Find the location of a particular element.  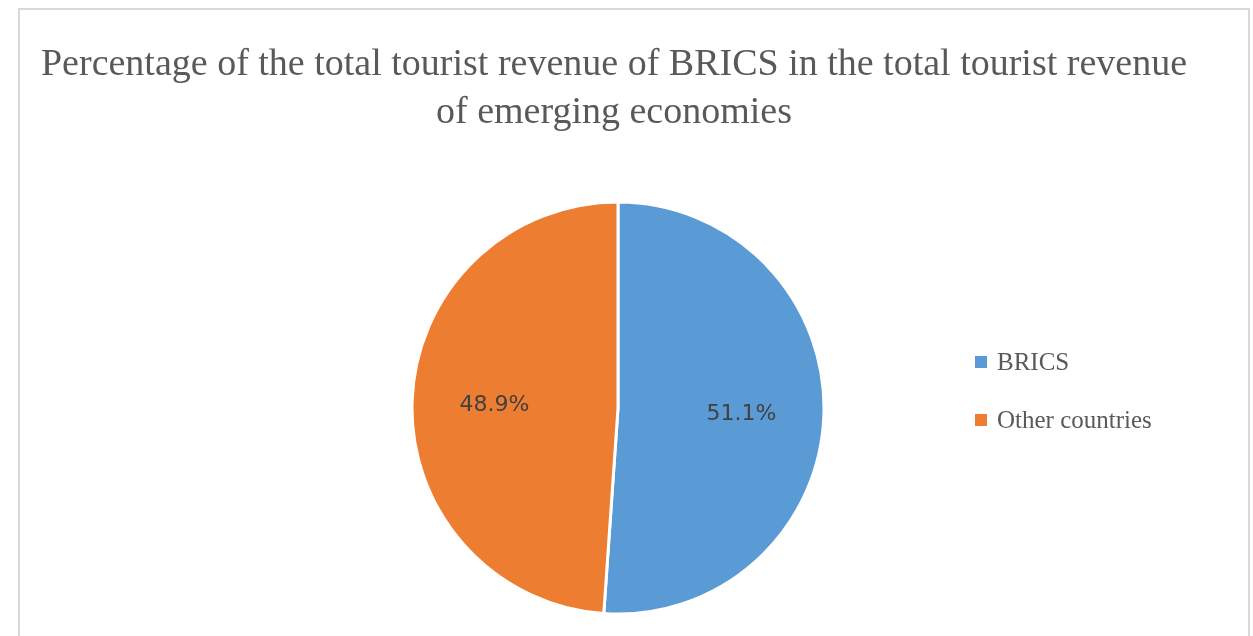

data-label: 51.1% is located at coordinates (741, 412).